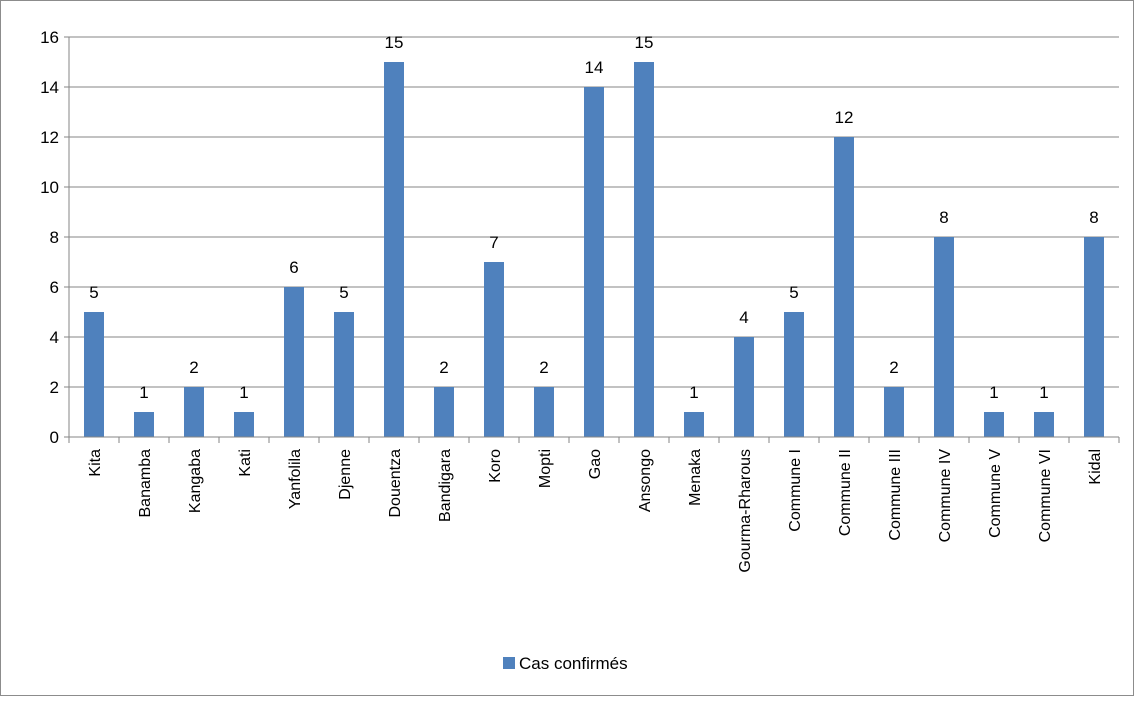  Describe the element at coordinates (595, 464) in the screenshot. I see `x-tick-label: Gao` at that location.